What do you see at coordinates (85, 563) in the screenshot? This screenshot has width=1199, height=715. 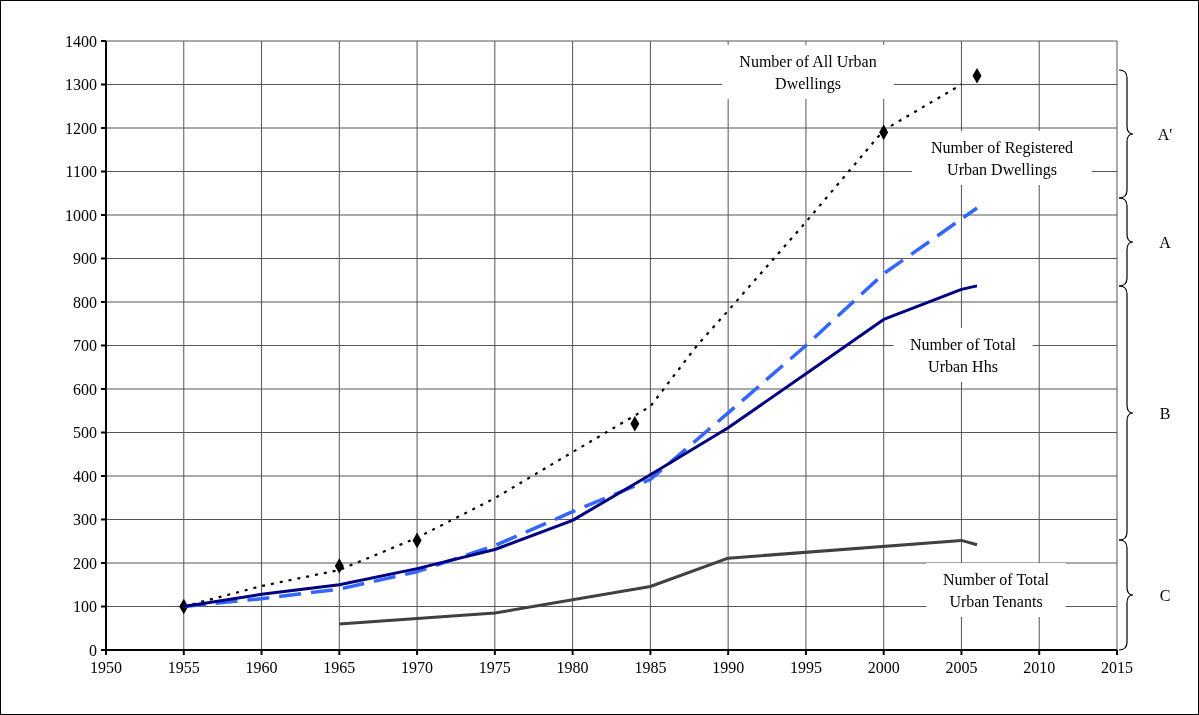 I see `y-tick-label: 200` at bounding box center [85, 563].